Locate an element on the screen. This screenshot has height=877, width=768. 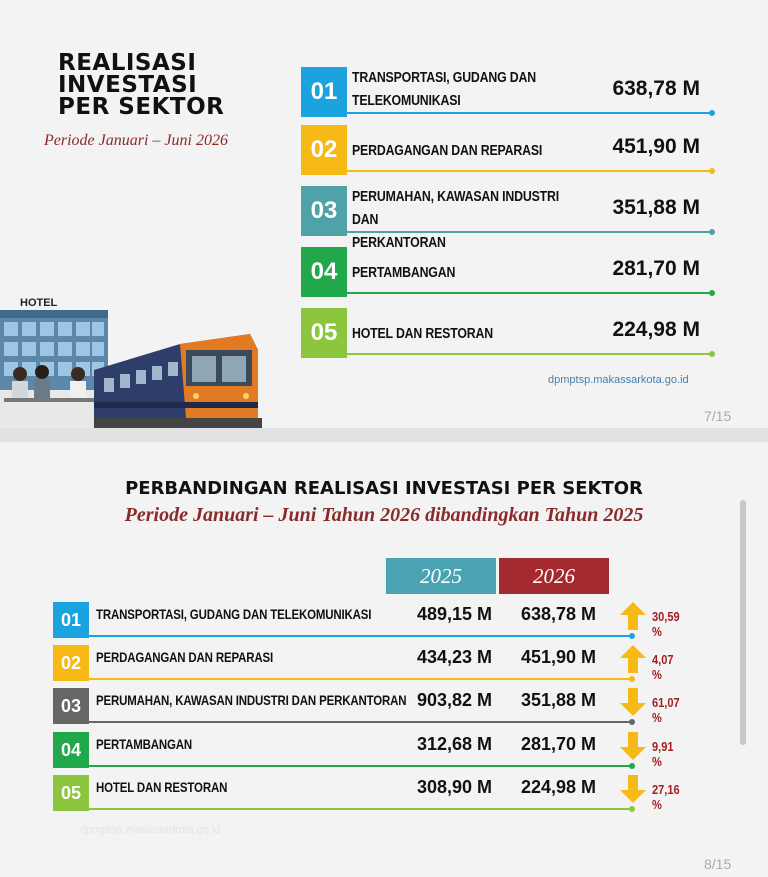
title-line-2: INVESTASI is located at coordinates (128, 85).